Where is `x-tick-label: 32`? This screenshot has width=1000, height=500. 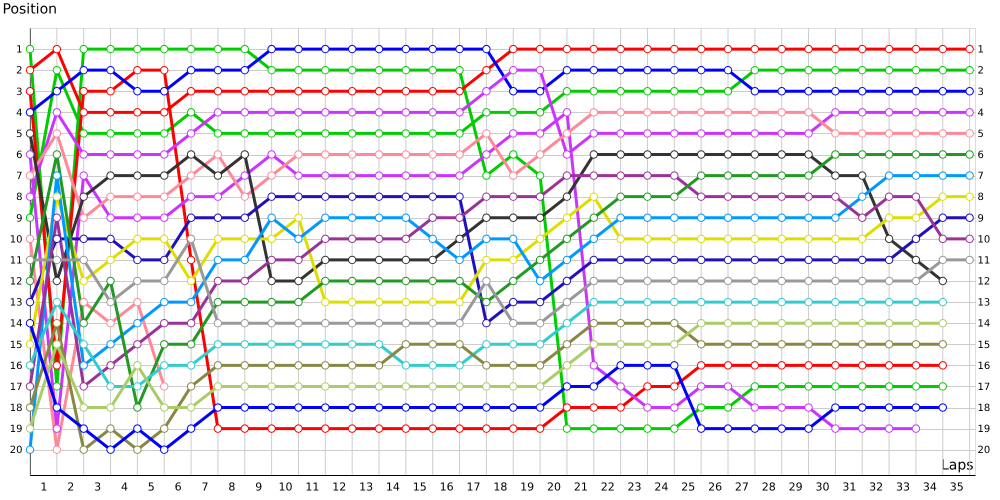 x-tick-label: 32 is located at coordinates (876, 487).